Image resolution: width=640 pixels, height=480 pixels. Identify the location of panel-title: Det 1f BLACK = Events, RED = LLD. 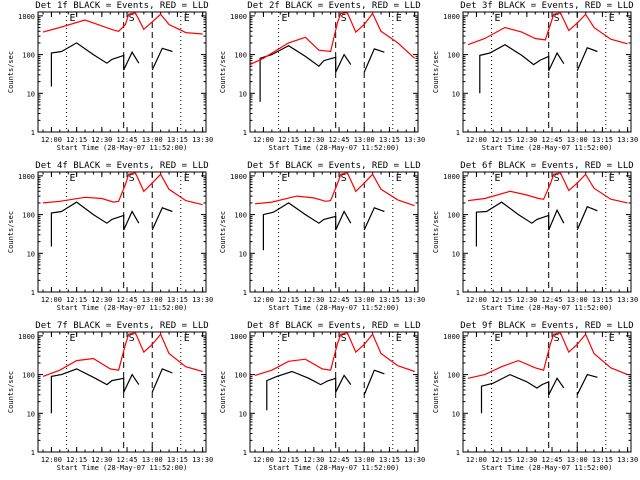
(121, 6).